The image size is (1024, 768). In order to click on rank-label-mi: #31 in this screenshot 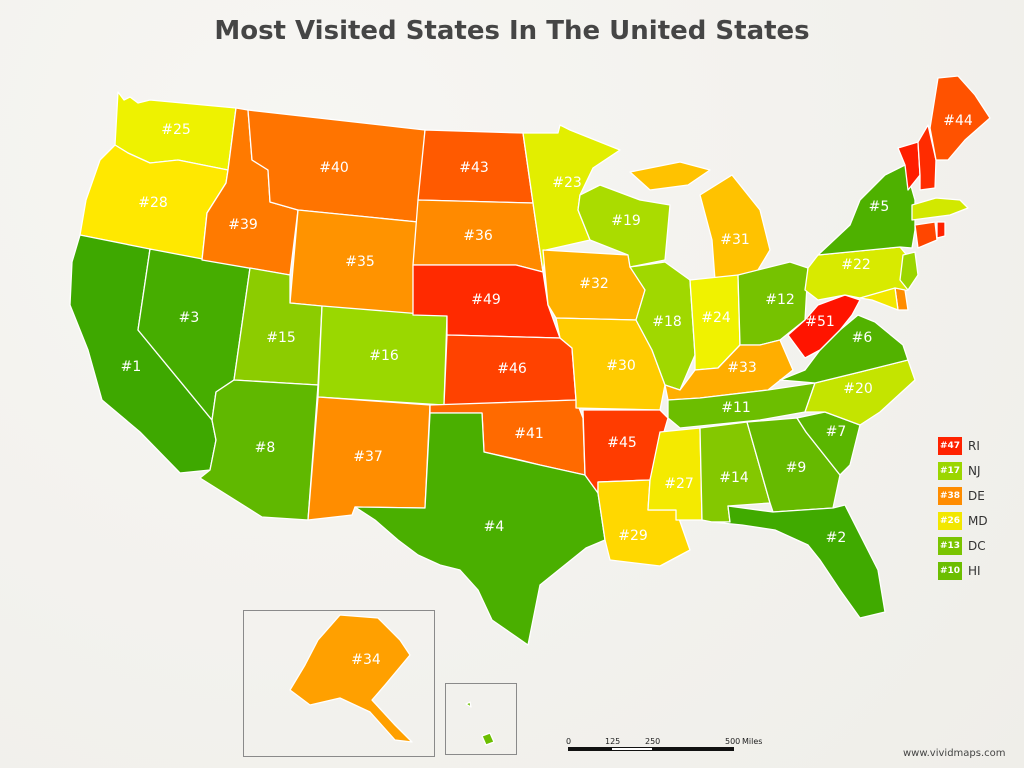, I will do `click(735, 240)`.